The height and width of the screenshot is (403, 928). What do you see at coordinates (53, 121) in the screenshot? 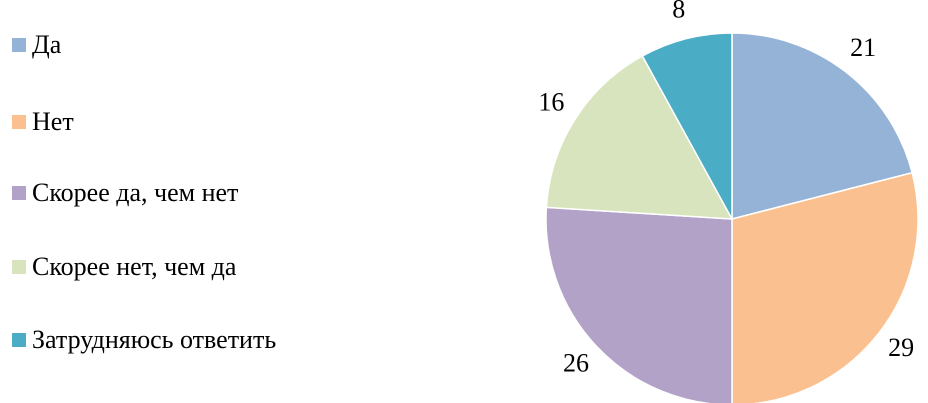
I see `legend-label: Нет` at bounding box center [53, 121].